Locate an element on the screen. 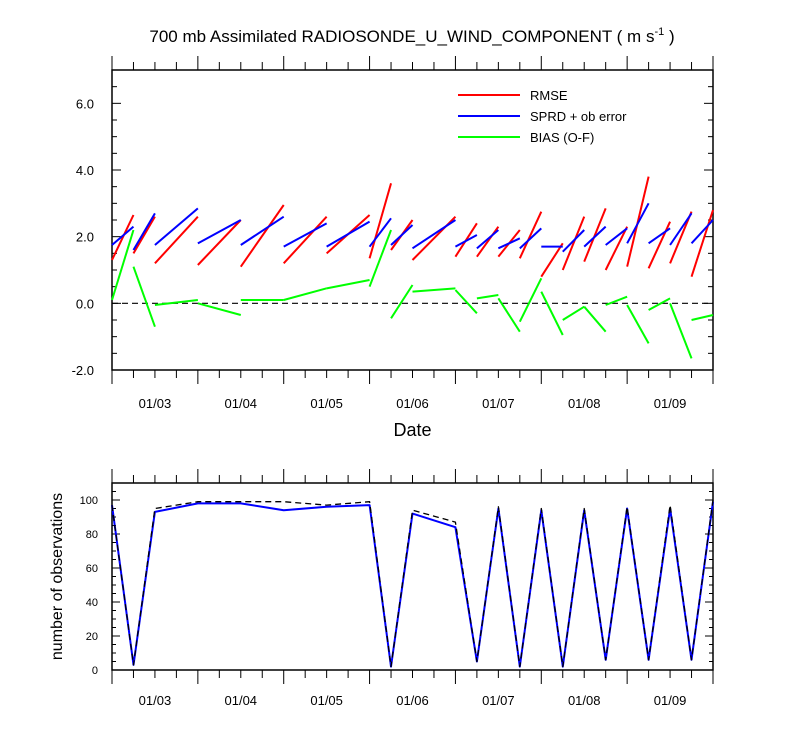  bottom-y-tick-label: 80 is located at coordinates (92, 535).